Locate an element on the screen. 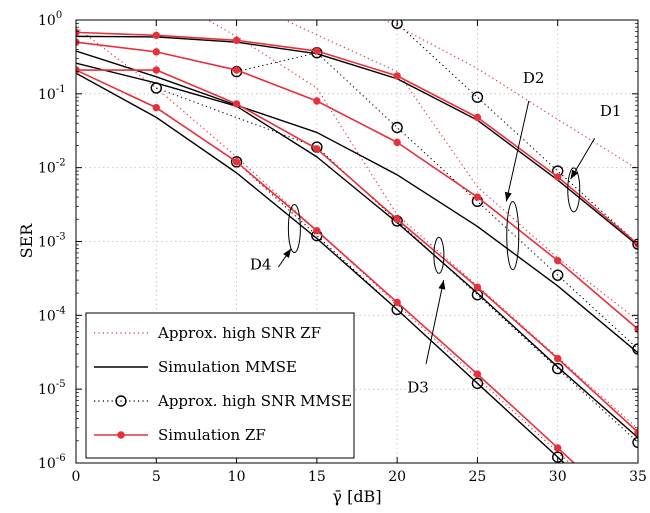 Image resolution: width=650 pixels, height=513 pixels. y-tick-label: 10⁻³ is located at coordinates (52, 241).